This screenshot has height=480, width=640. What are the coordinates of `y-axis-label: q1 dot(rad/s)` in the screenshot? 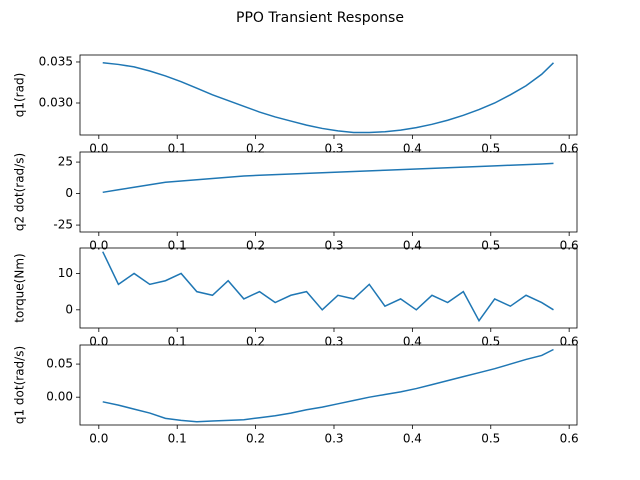 It's located at (20, 385).